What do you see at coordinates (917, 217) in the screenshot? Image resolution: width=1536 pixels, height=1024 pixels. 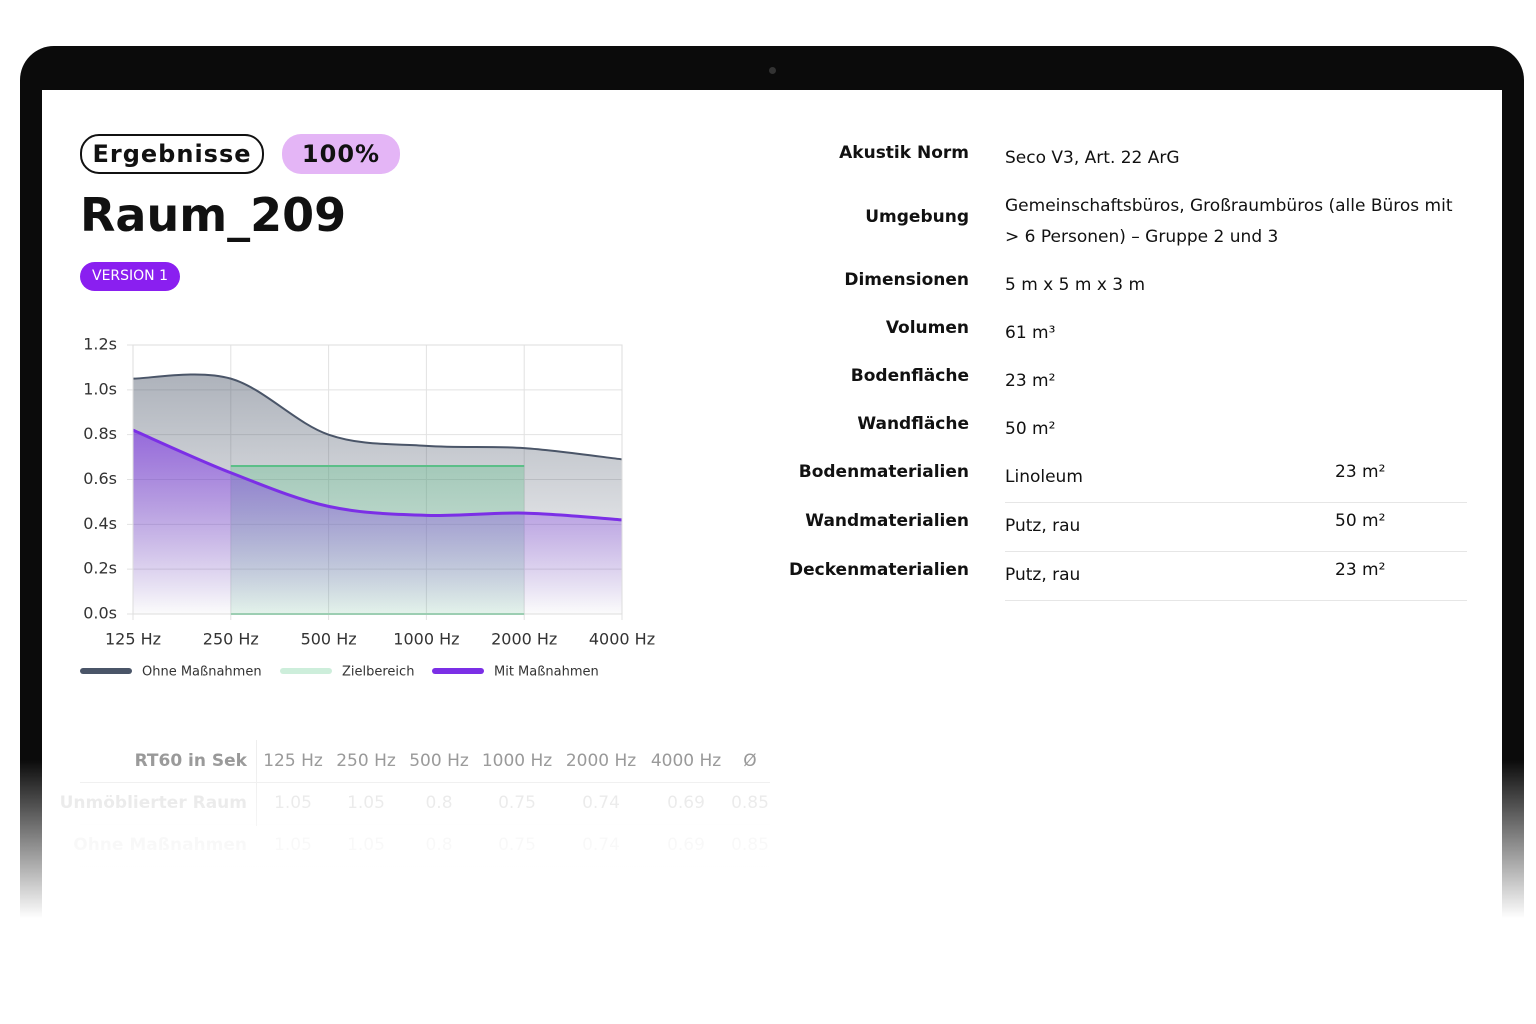 I see `detail-label: Umgebung` at bounding box center [917, 217].